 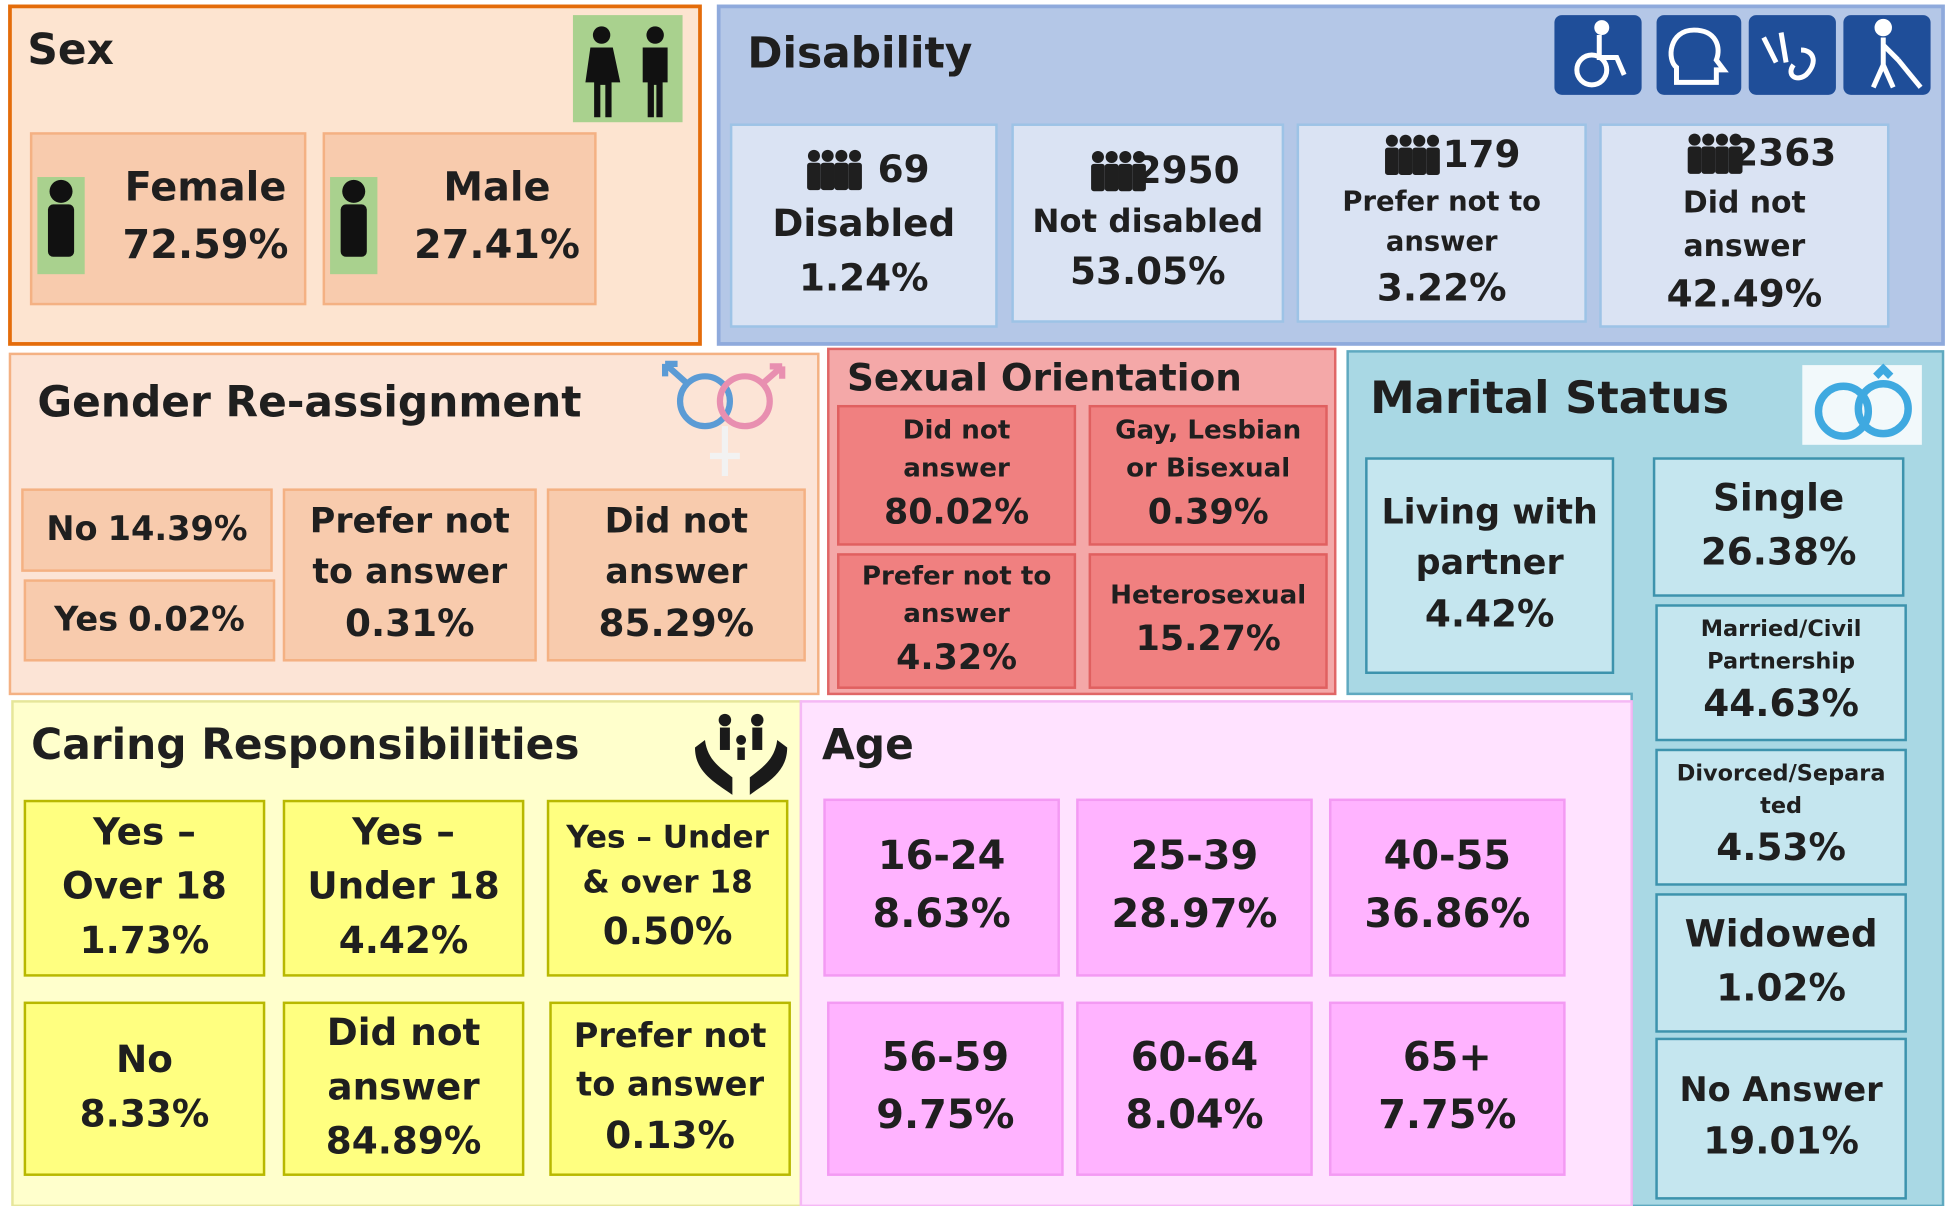 What do you see at coordinates (168, 219) in the screenshot?
I see `cell: Female 72.59%` at bounding box center [168, 219].